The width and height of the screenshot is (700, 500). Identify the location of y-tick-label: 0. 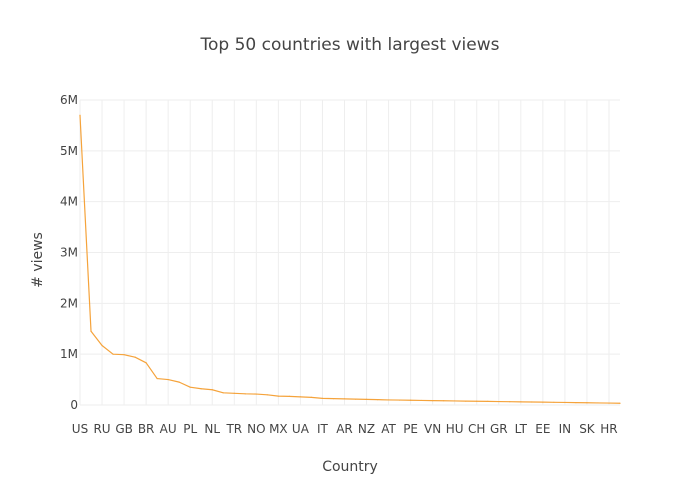
(74, 405).